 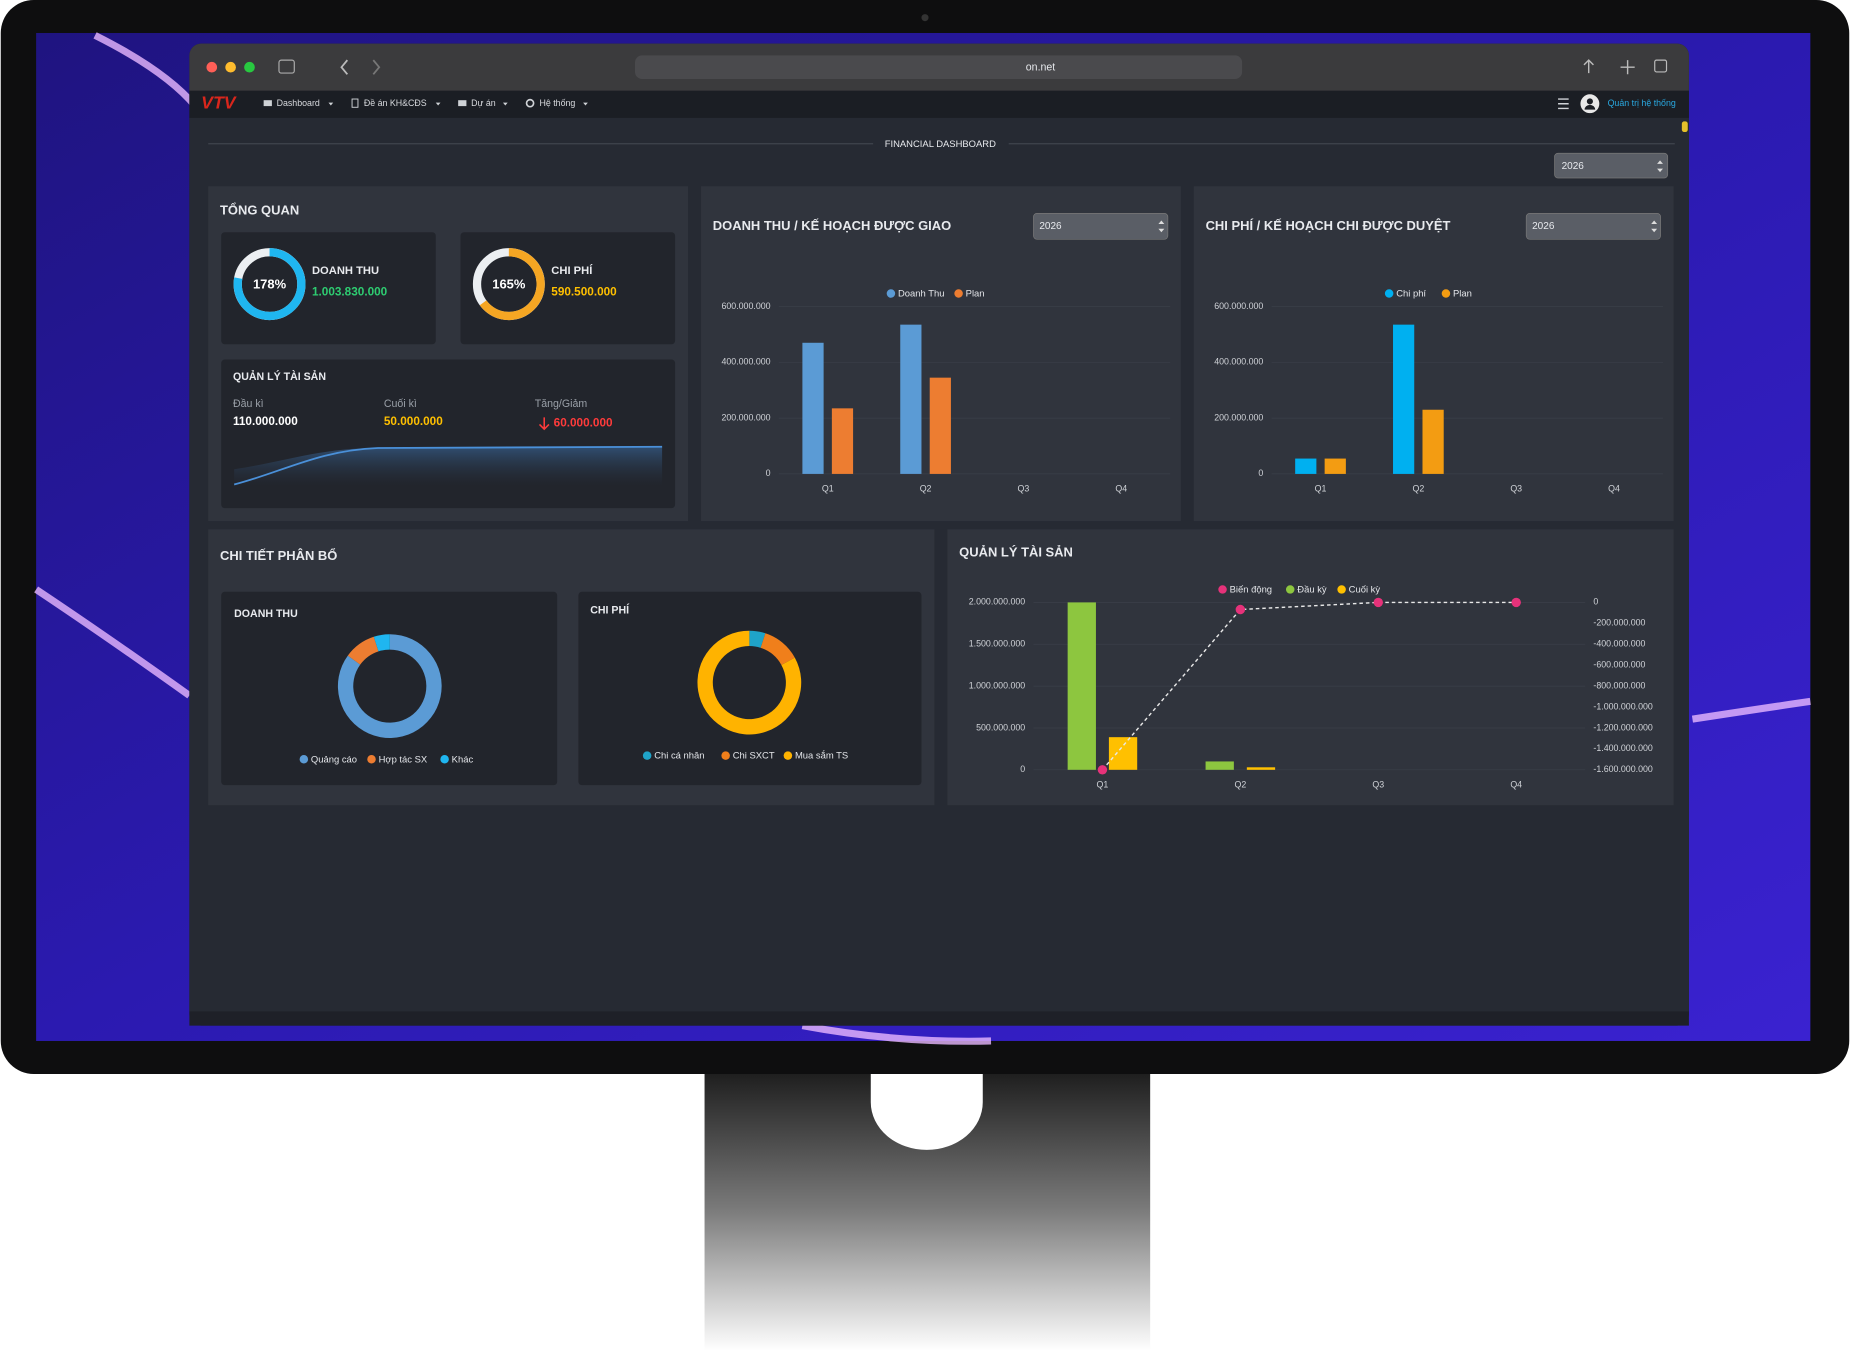 What do you see at coordinates (259, 209) in the screenshot?
I see `panel-title: TỔNG QUAN` at bounding box center [259, 209].